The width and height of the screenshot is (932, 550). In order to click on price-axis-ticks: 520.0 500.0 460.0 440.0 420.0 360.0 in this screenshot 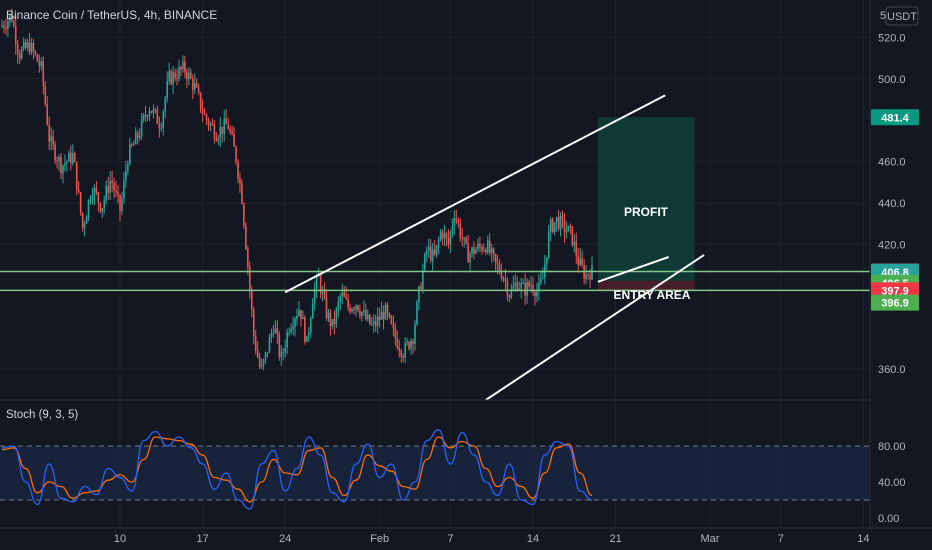, I will do `click(892, 204)`.